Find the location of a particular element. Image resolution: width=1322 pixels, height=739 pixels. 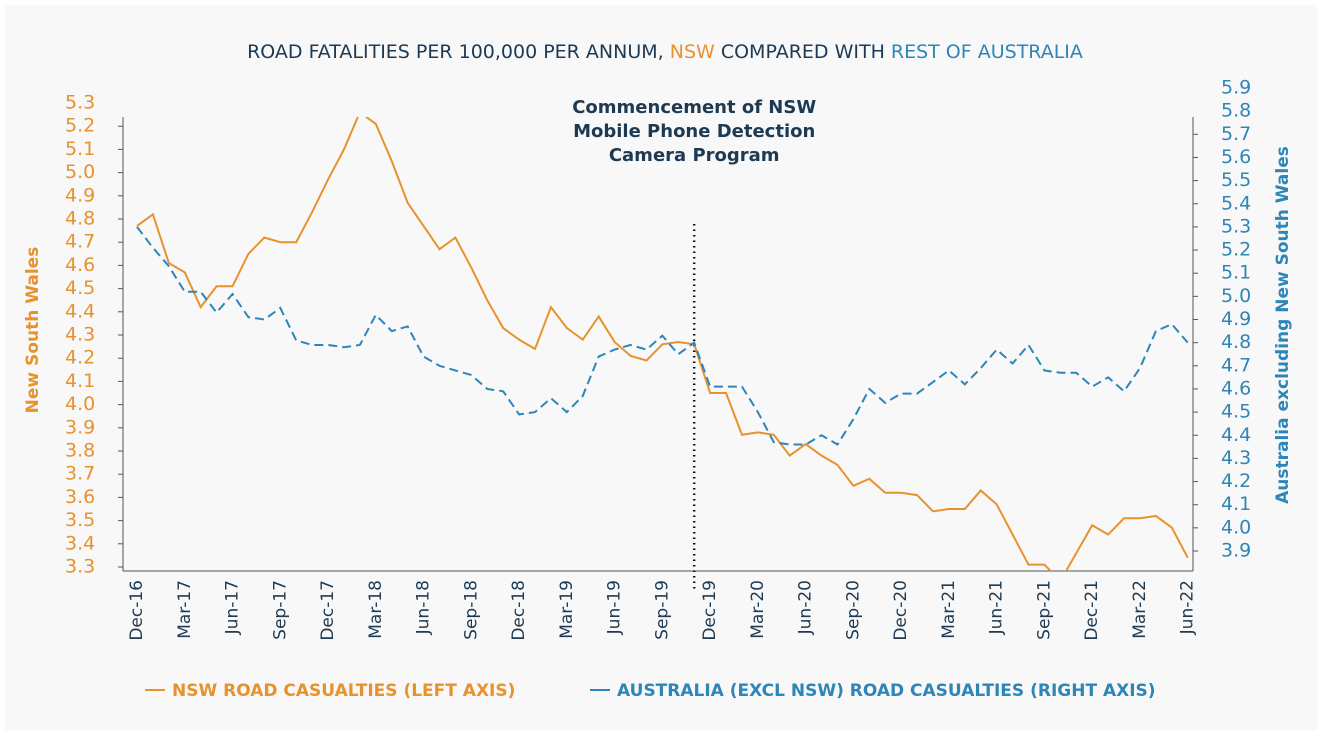

x-tick-label: Mar-21 is located at coordinates (949, 609).